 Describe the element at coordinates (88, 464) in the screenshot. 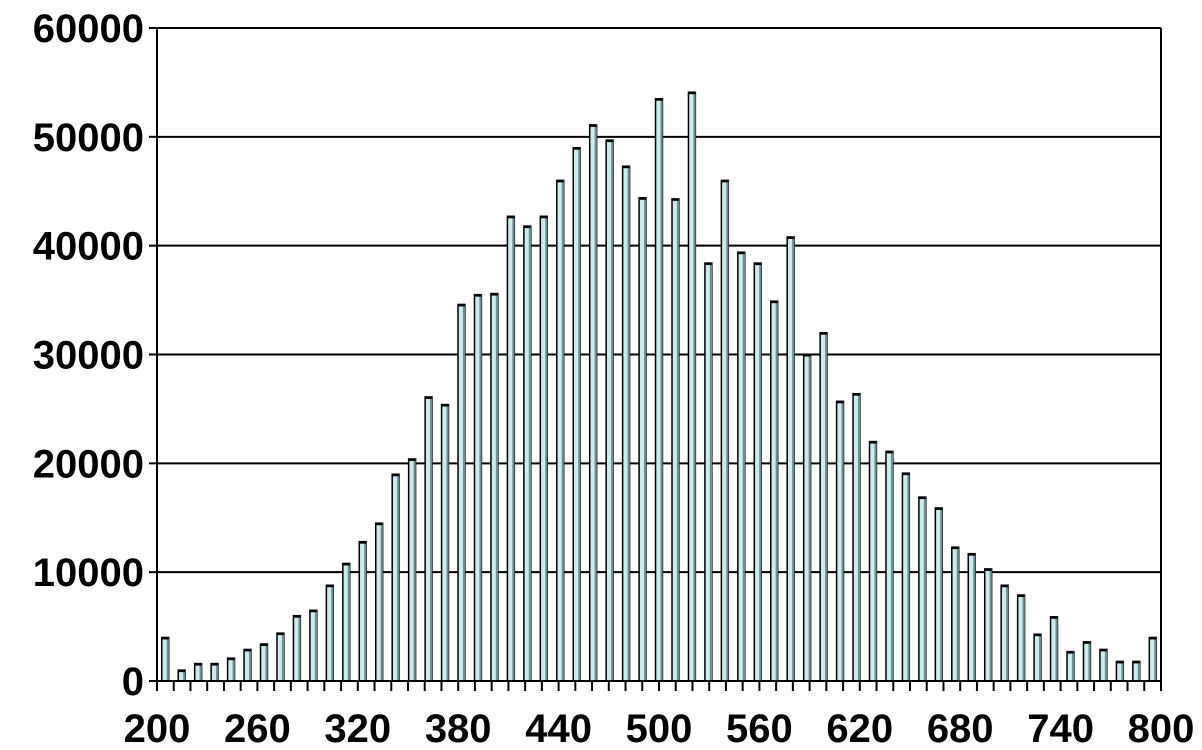

I see `y-tick-label: 20000` at that location.